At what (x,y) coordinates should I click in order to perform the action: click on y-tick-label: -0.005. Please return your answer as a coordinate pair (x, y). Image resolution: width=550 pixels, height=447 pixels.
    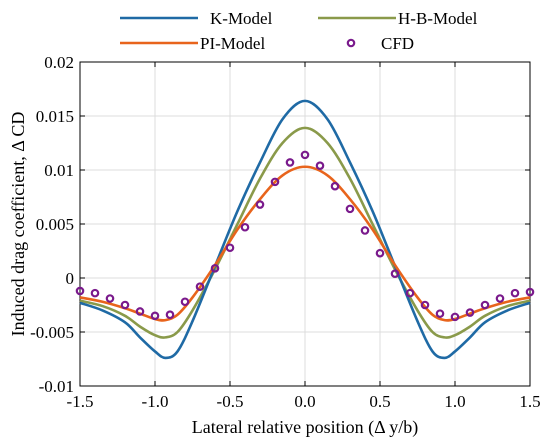
    Looking at the image, I should click on (52, 332).